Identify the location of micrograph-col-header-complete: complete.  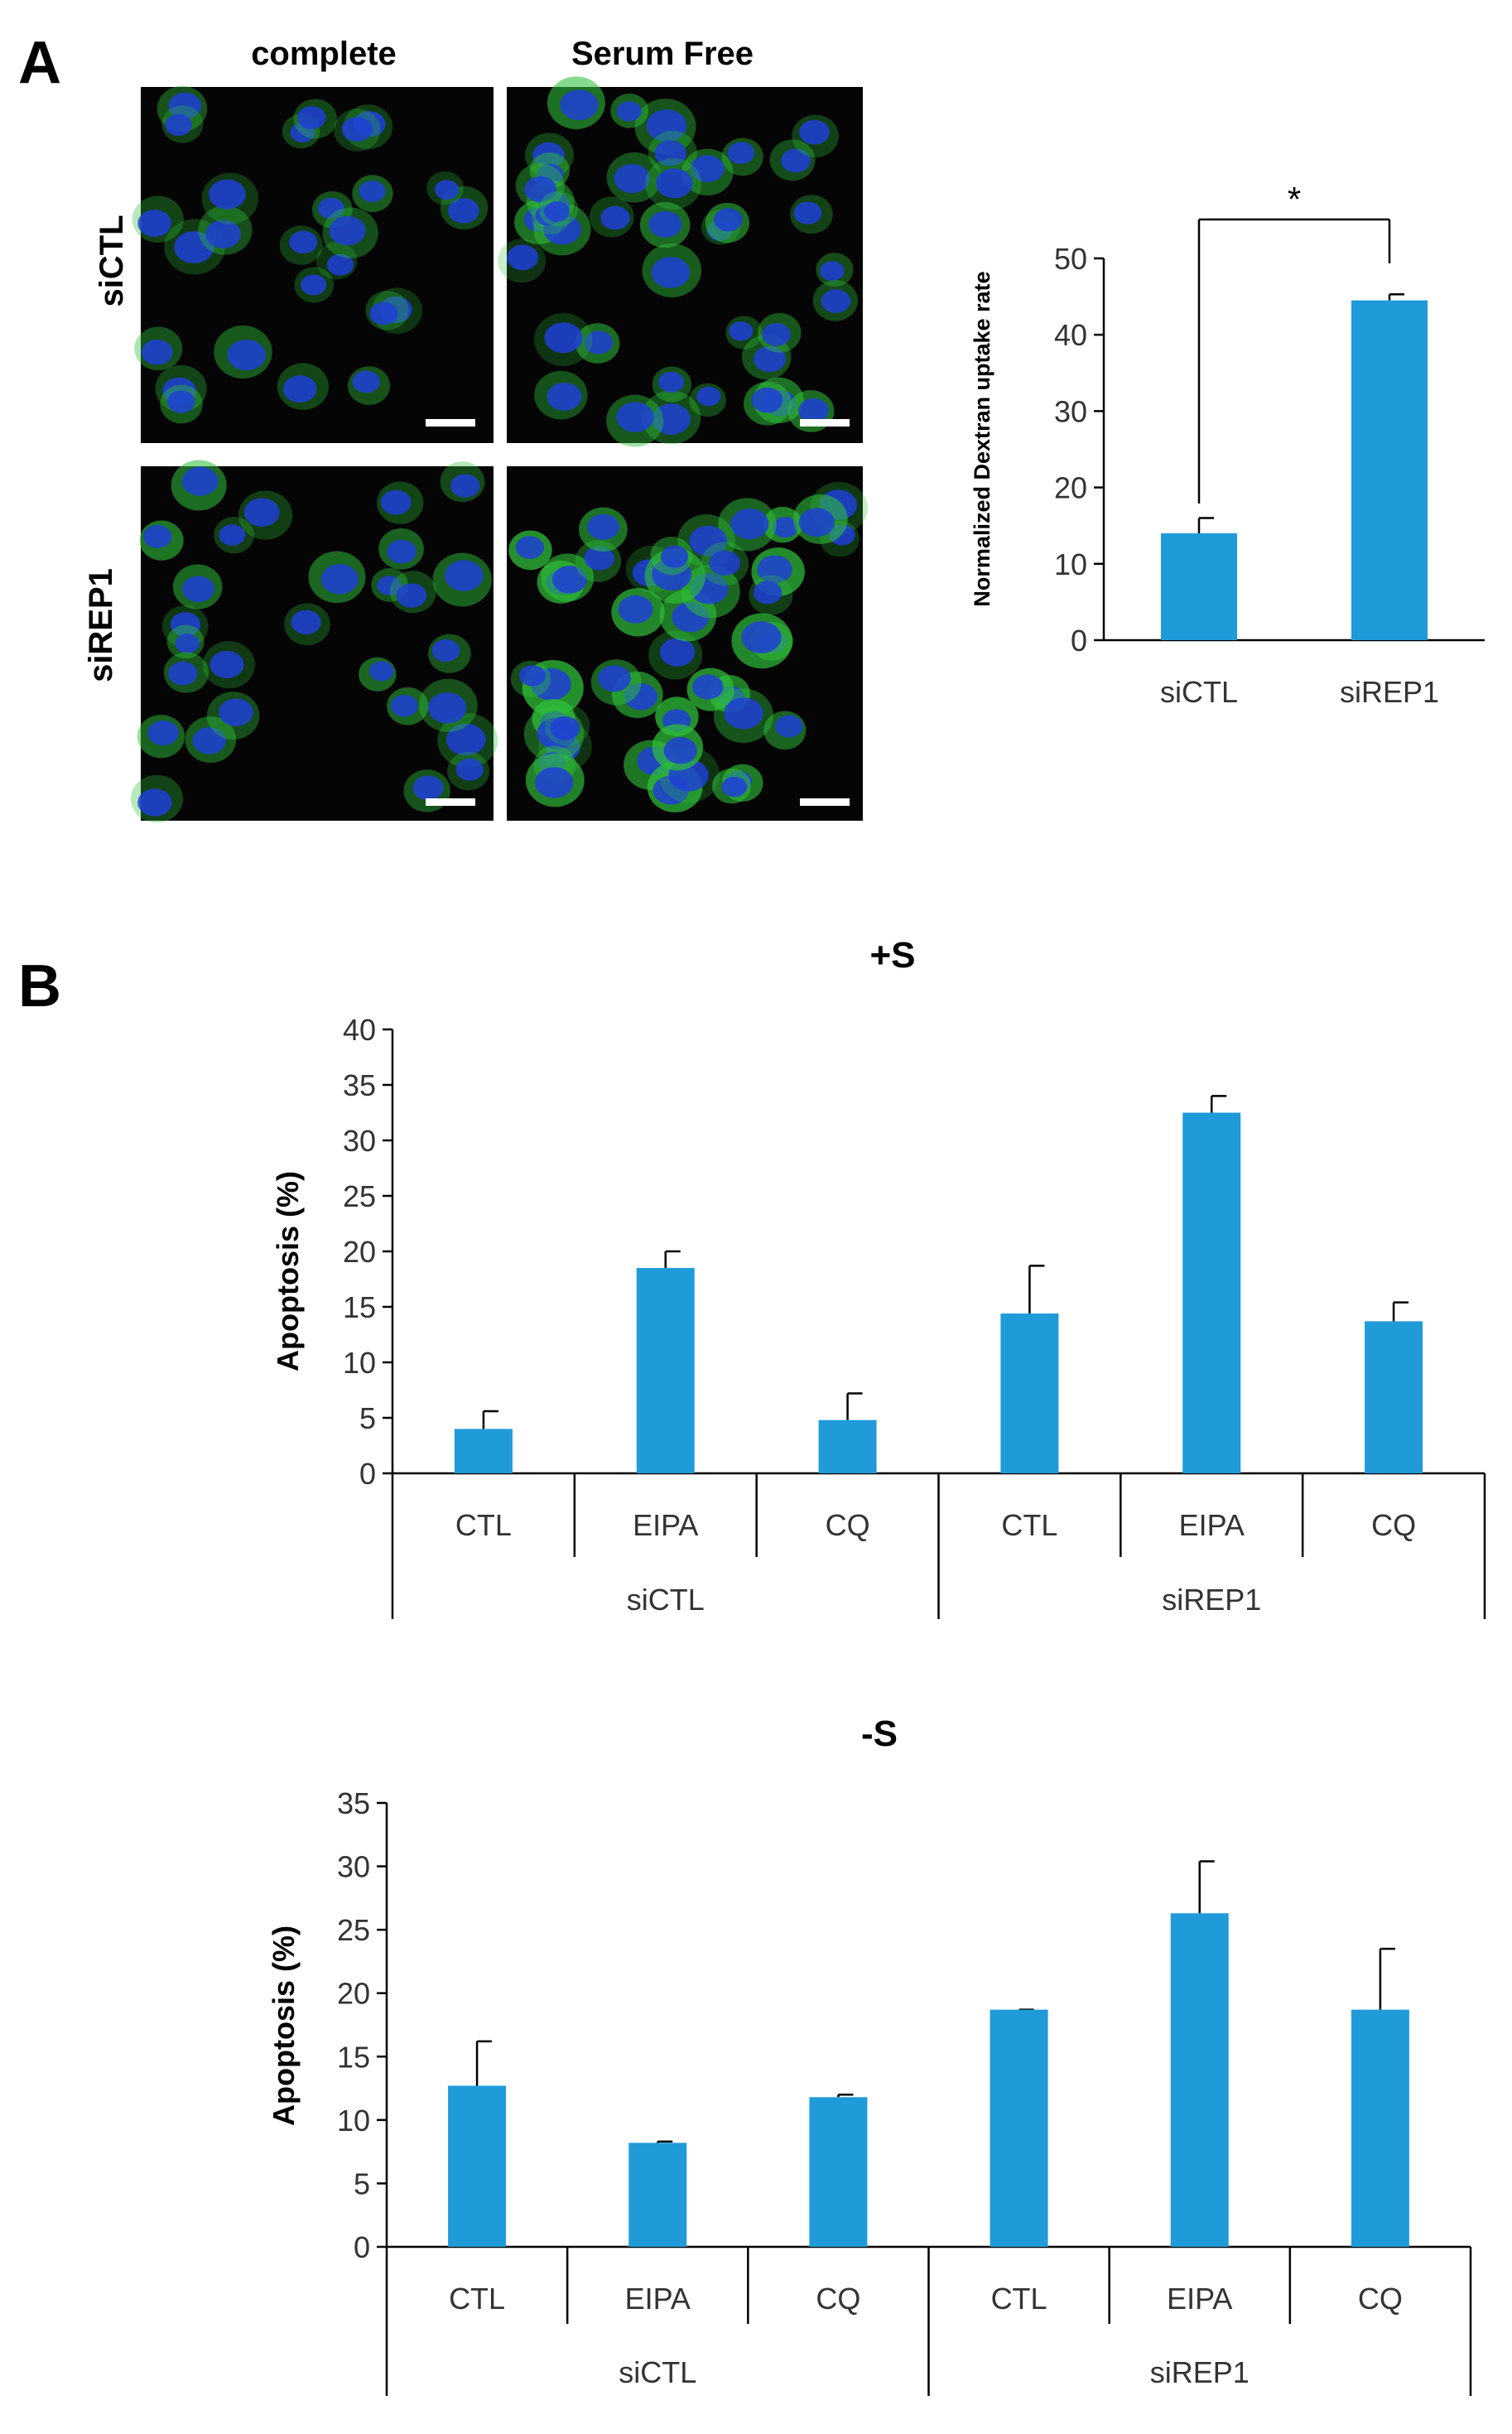
(324, 54).